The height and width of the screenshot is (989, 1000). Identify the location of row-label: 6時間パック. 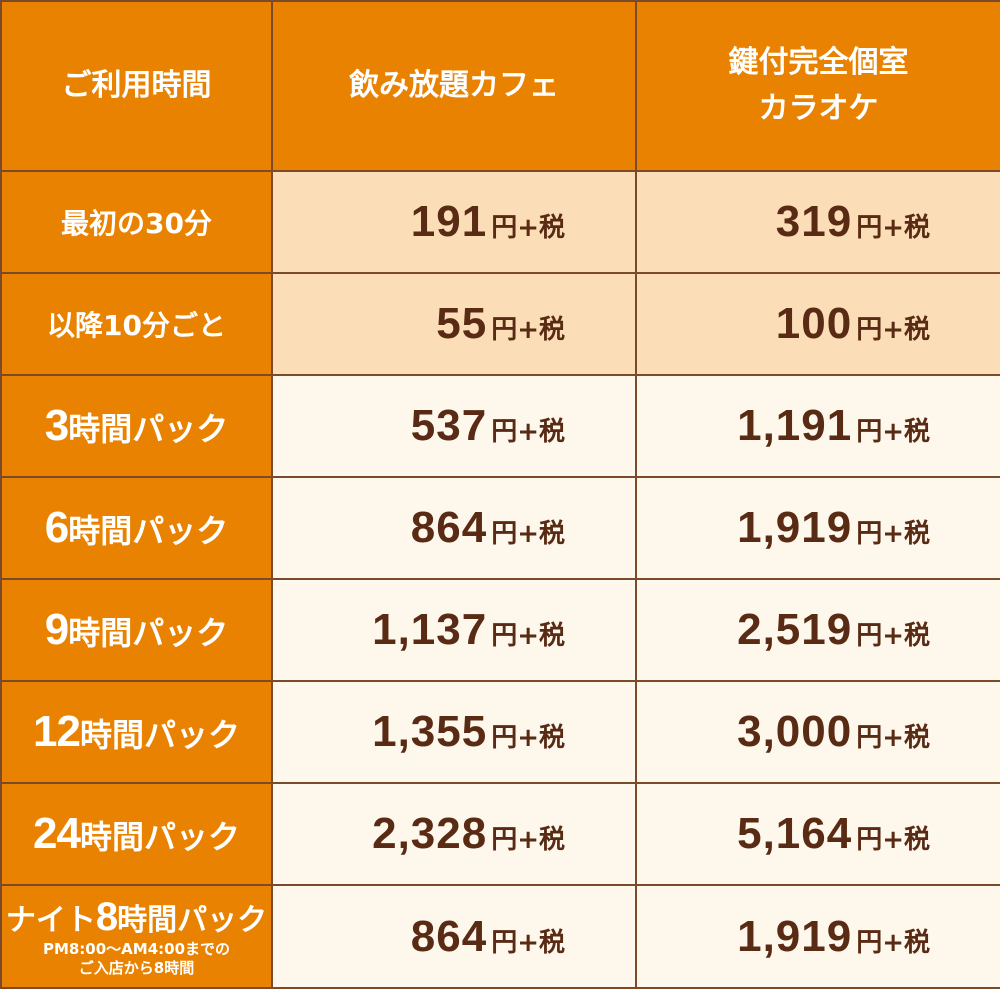
(136, 528).